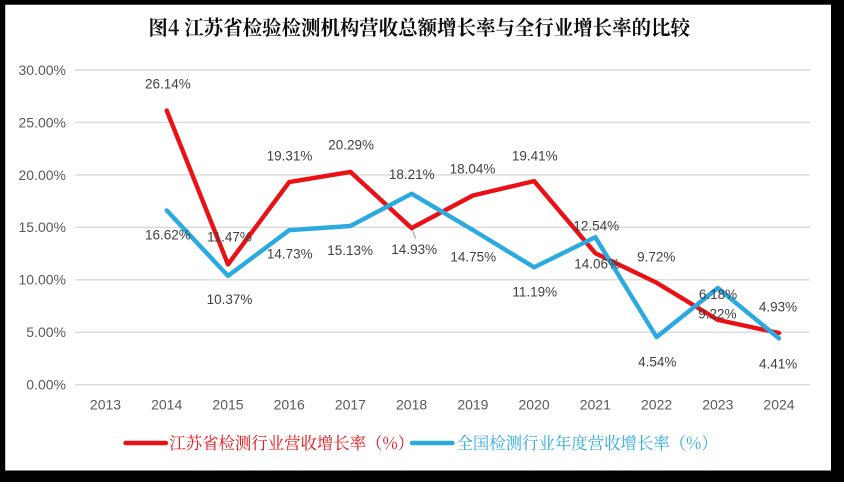 This screenshot has width=844, height=487. Describe the element at coordinates (534, 404) in the screenshot. I see `svg-text: 2020` at that location.